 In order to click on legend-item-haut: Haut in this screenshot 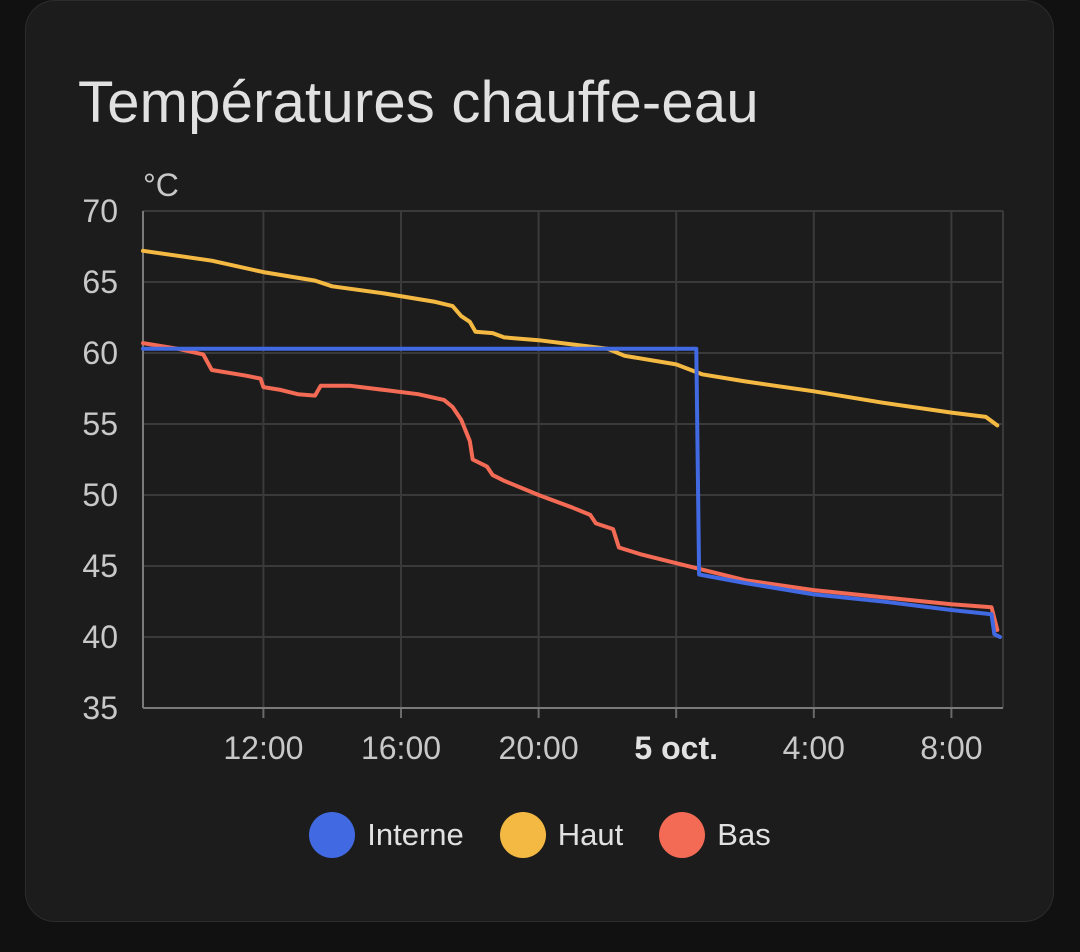, I will do `click(561, 835)`.